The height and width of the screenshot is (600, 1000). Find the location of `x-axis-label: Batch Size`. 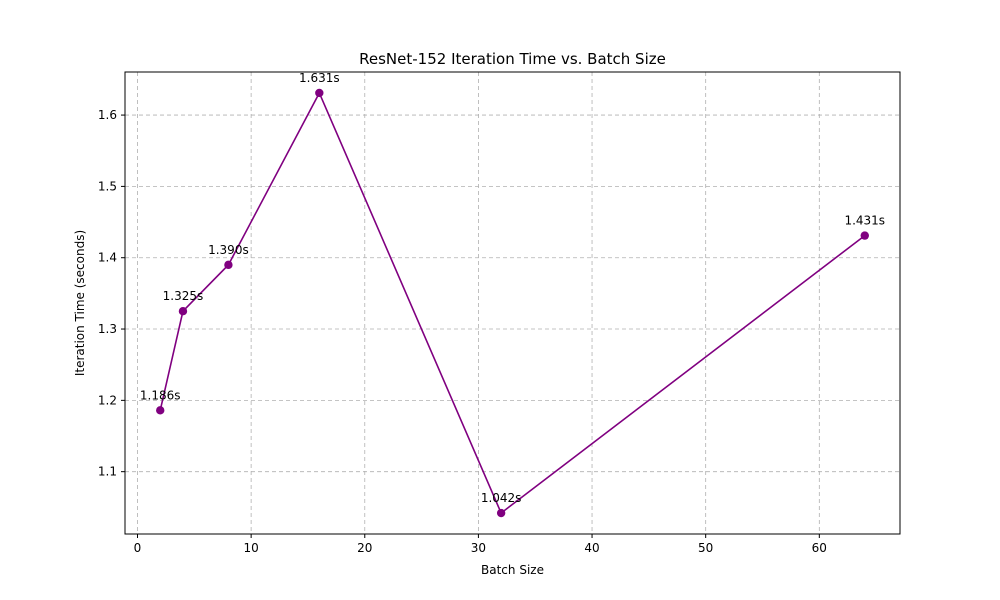

x-axis-label: Batch Size is located at coordinates (512, 570).